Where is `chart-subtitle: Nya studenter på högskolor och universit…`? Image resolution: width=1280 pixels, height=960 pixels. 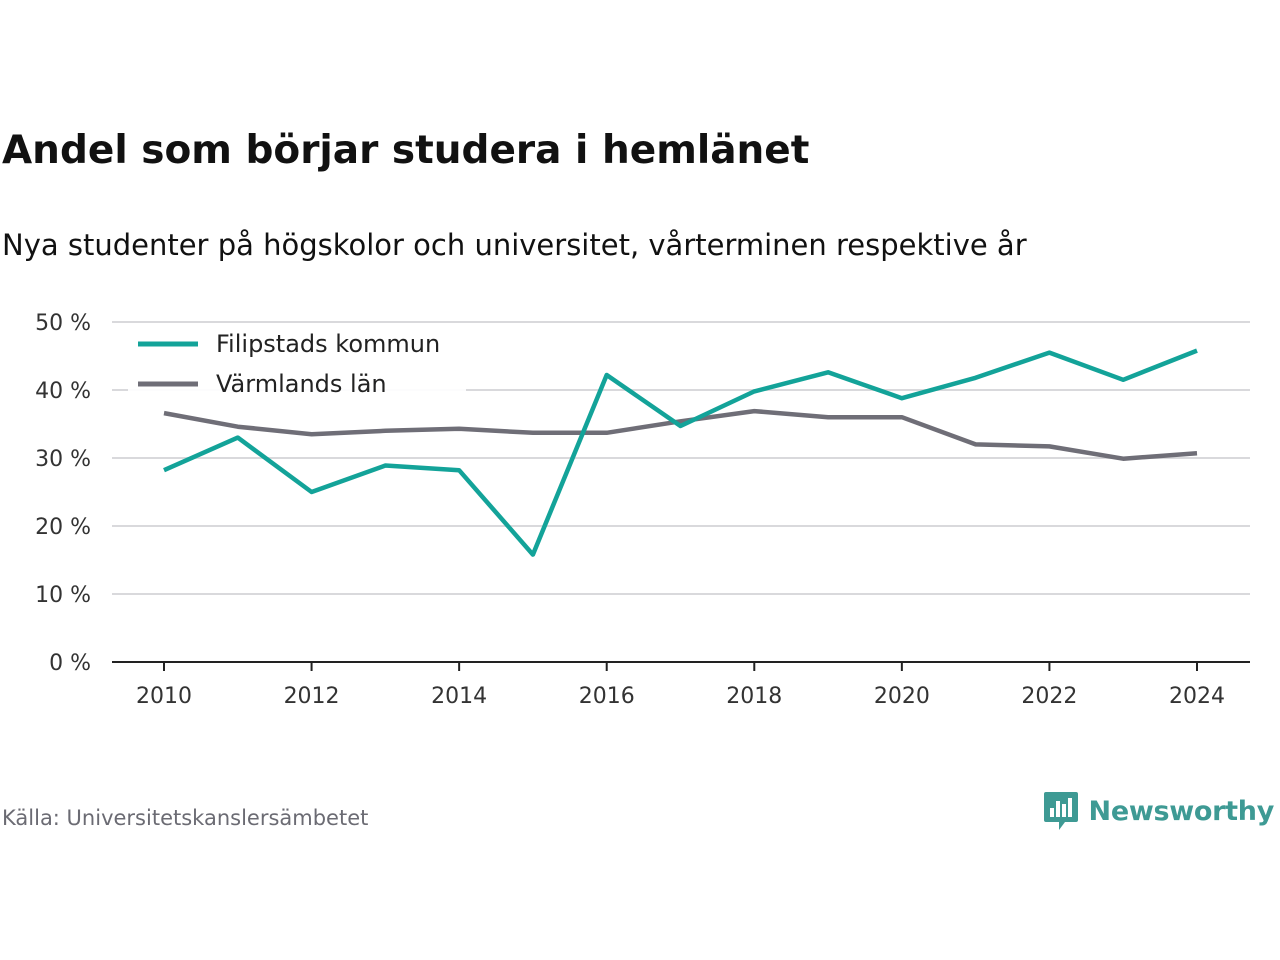 chart-subtitle: Nya studenter på högskolor och universit… is located at coordinates (514, 245).